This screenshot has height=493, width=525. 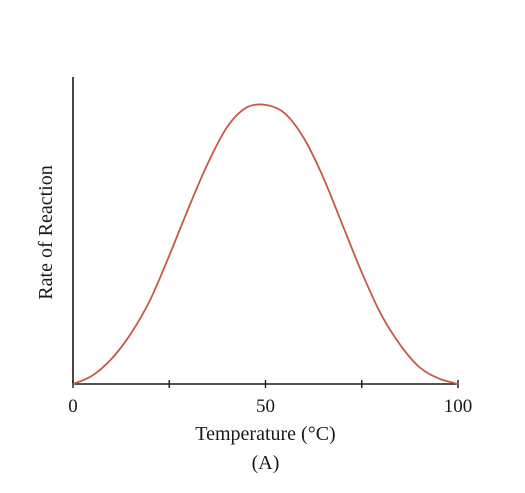 What do you see at coordinates (46, 232) in the screenshot?
I see `y-axis-label: Rate of Reaction` at bounding box center [46, 232].